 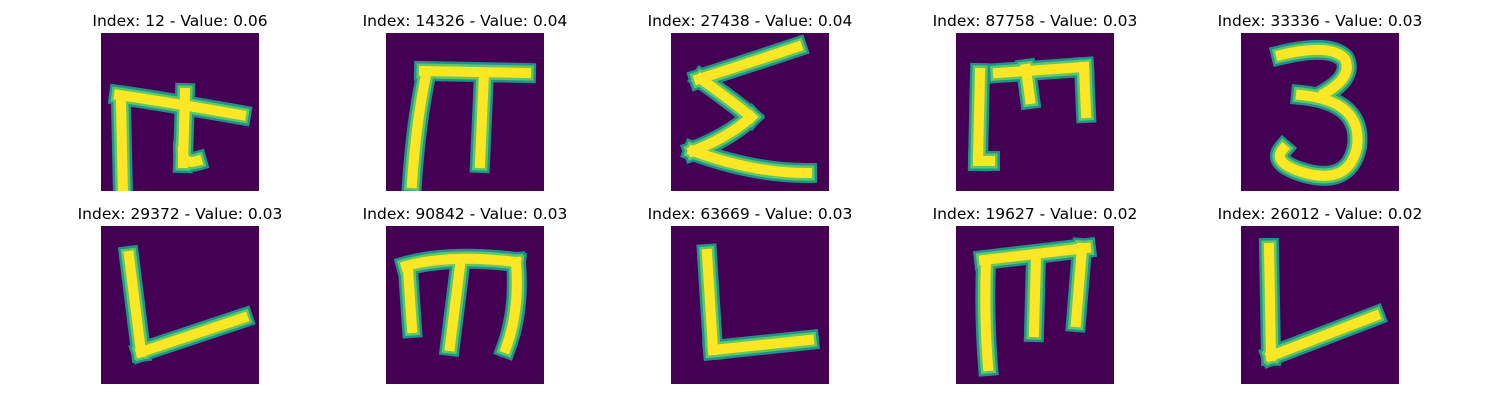 I want to click on image-panel: Index: 19627 - Value: 0.02, so click(x=1035, y=300).